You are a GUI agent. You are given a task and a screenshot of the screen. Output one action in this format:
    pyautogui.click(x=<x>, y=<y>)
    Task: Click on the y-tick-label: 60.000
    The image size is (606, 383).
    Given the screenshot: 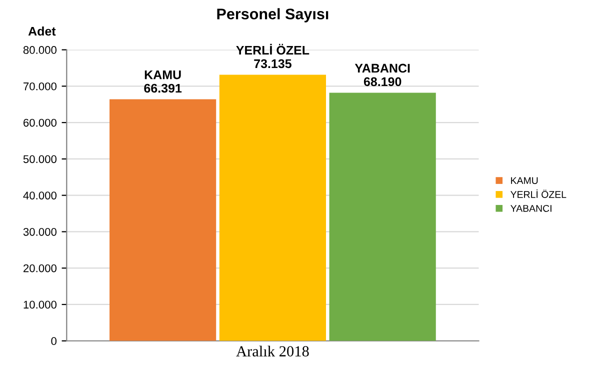 What is the action you would take?
    pyautogui.click(x=40, y=122)
    